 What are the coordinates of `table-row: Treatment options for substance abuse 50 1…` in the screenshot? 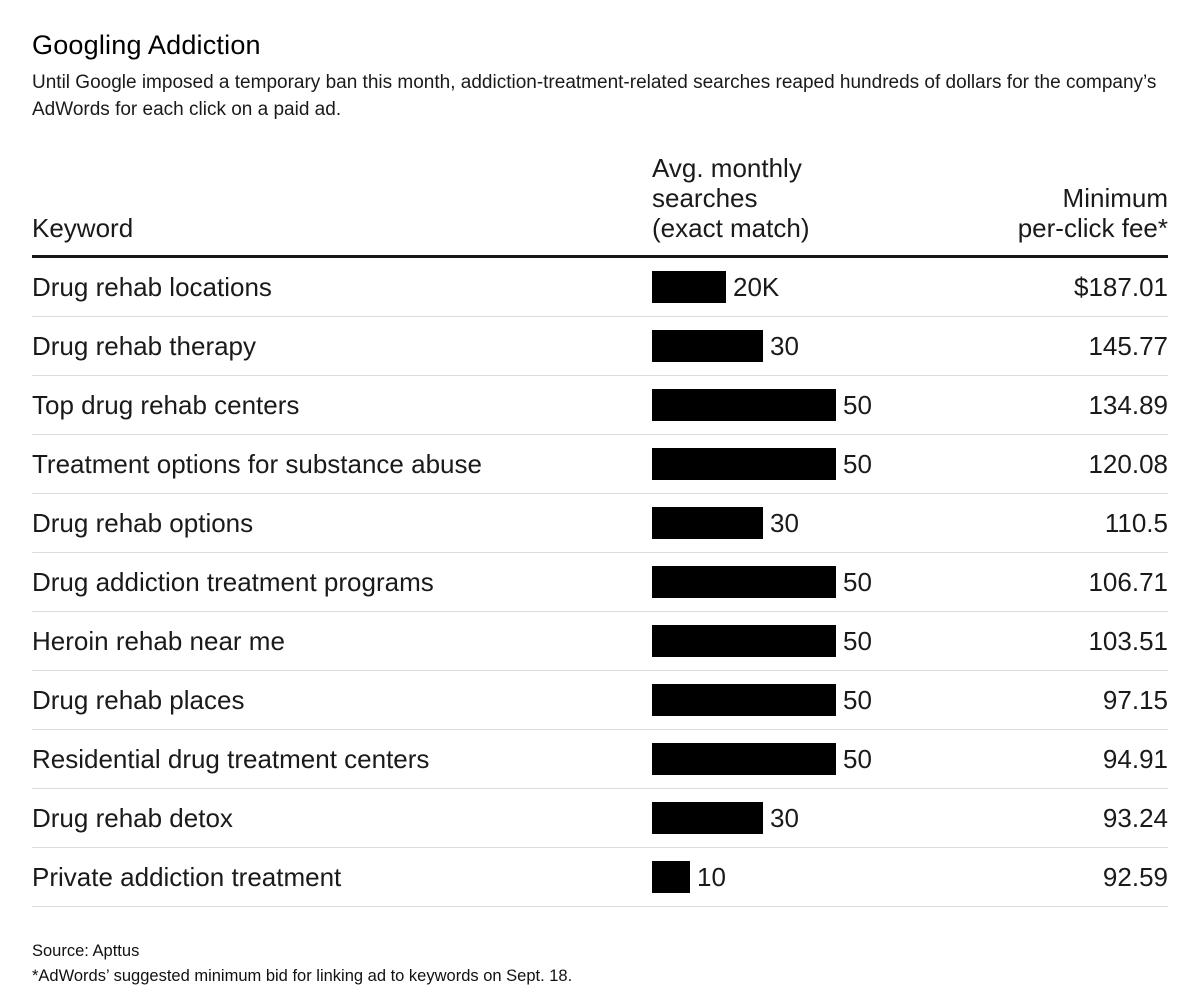 It's located at (600, 464).